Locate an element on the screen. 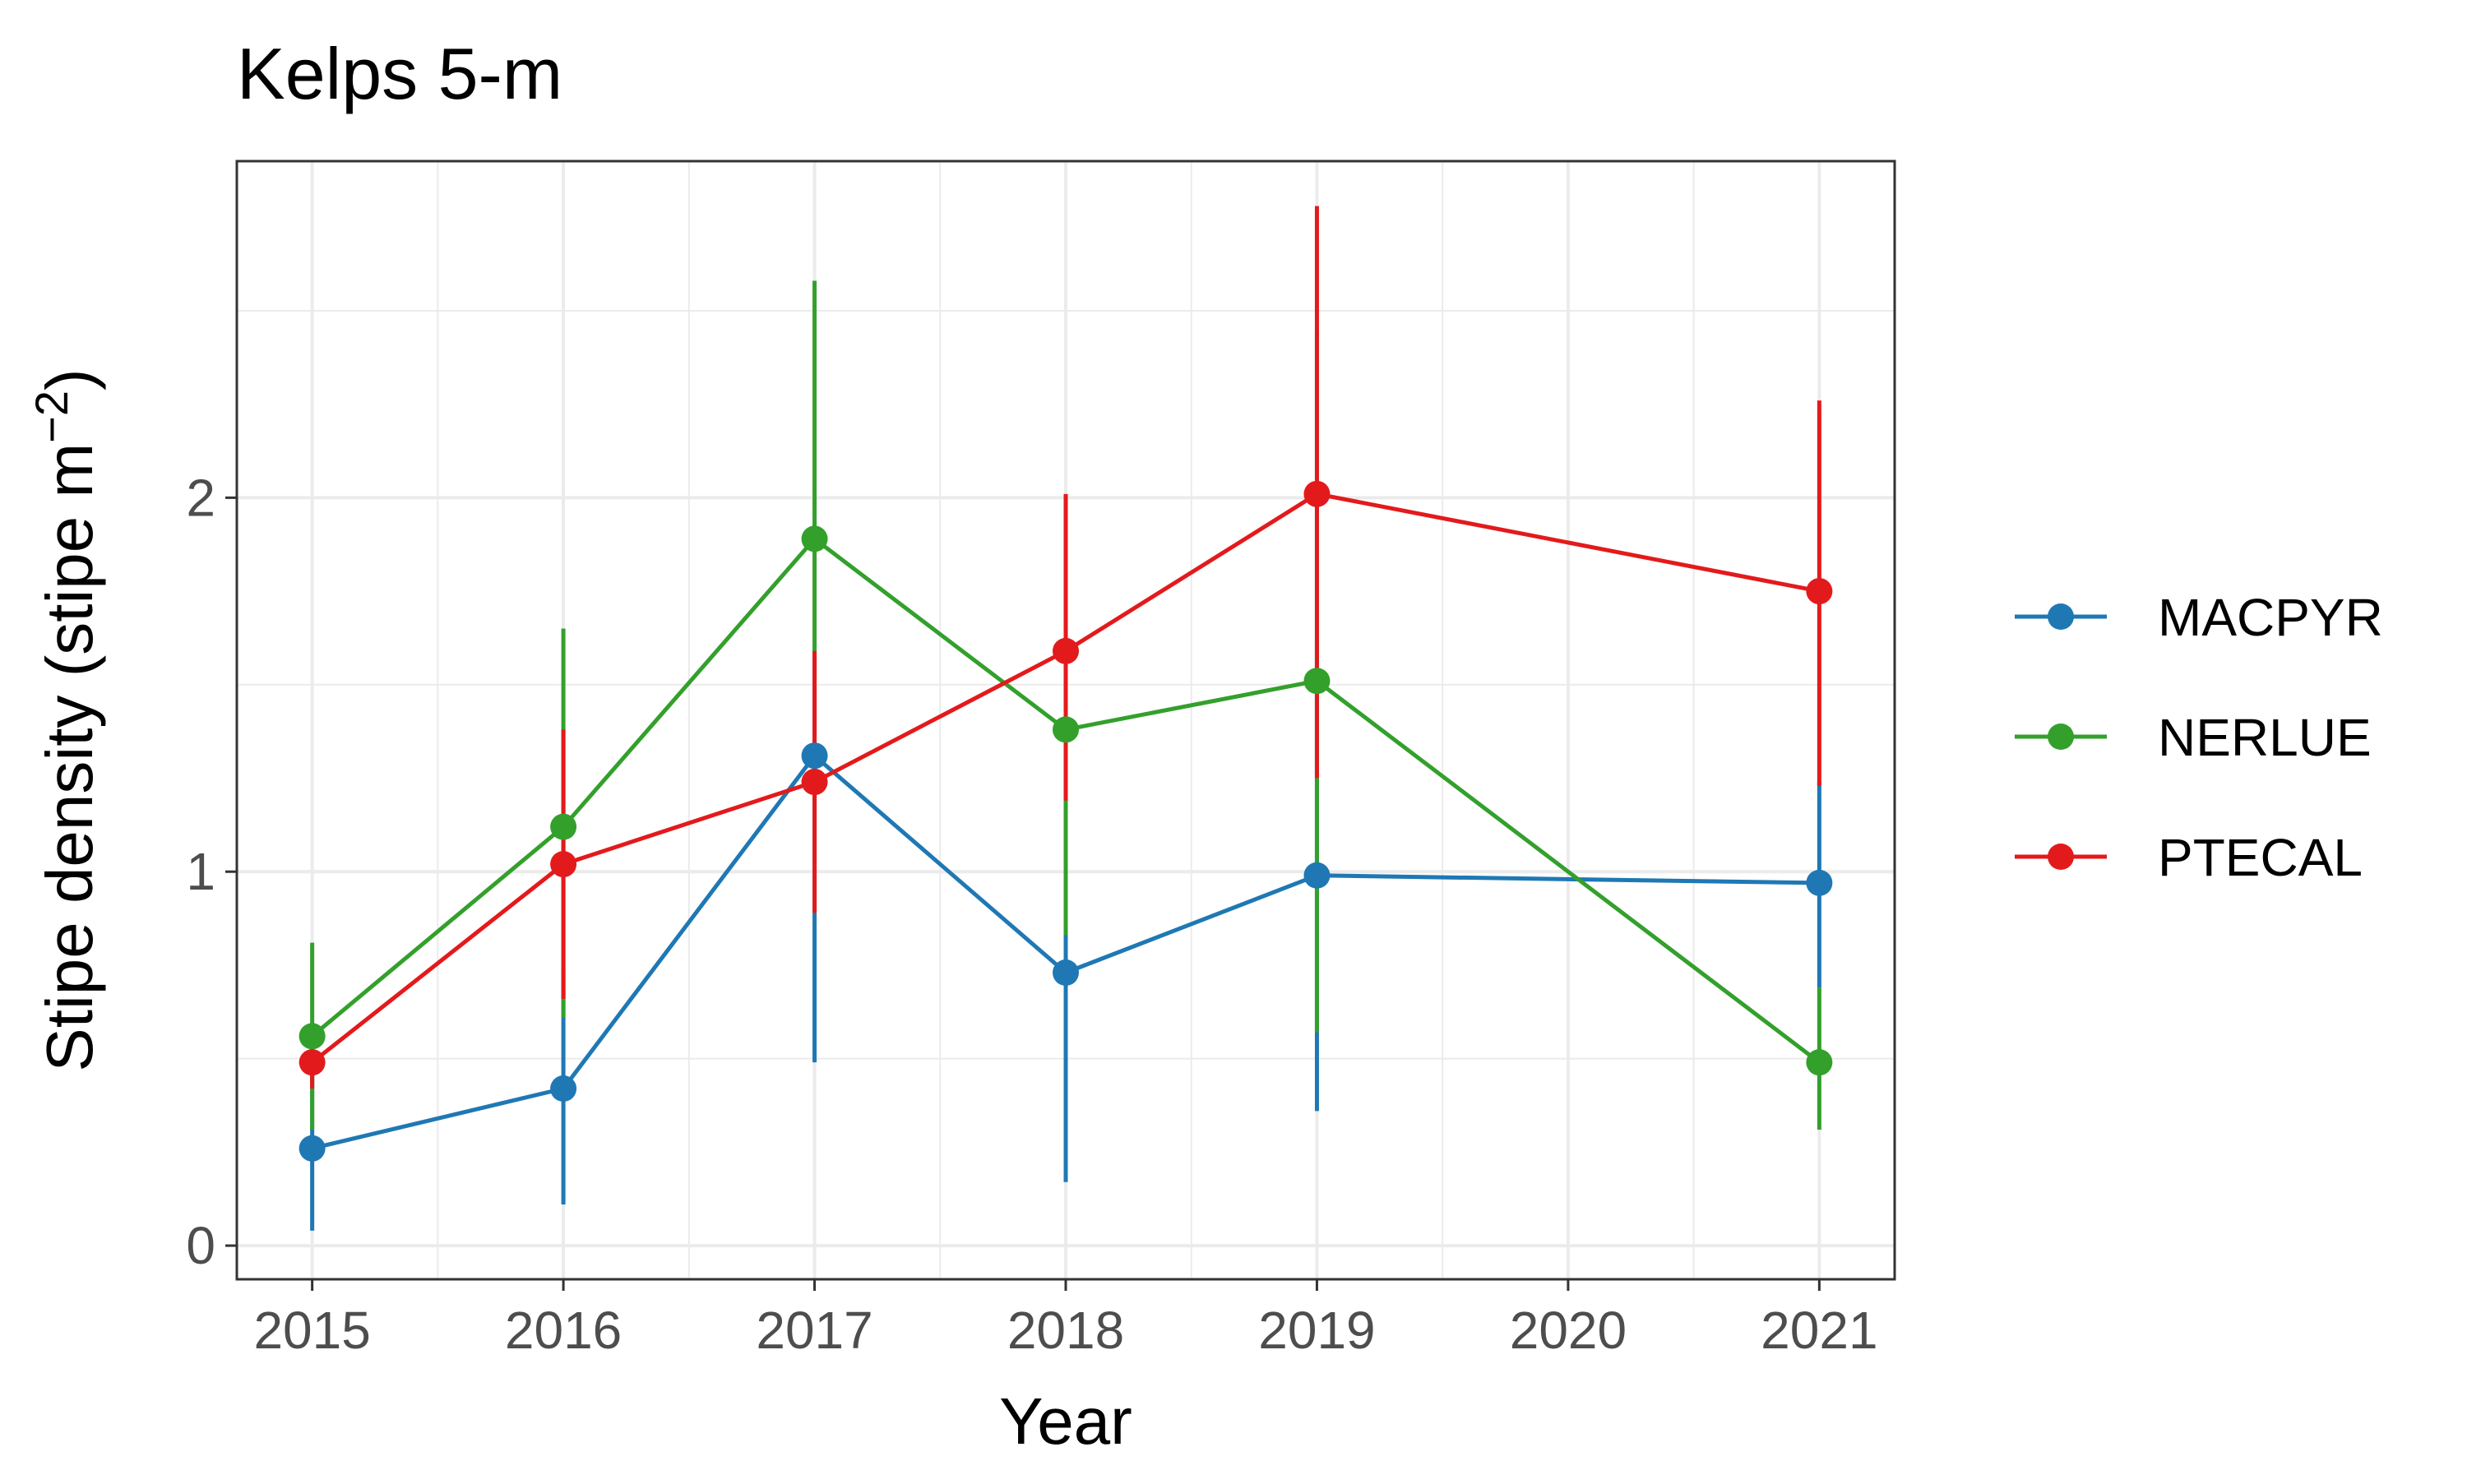 Image resolution: width=2467 pixels, height=1484 pixels. x-axis-title: Year is located at coordinates (1065, 1422).